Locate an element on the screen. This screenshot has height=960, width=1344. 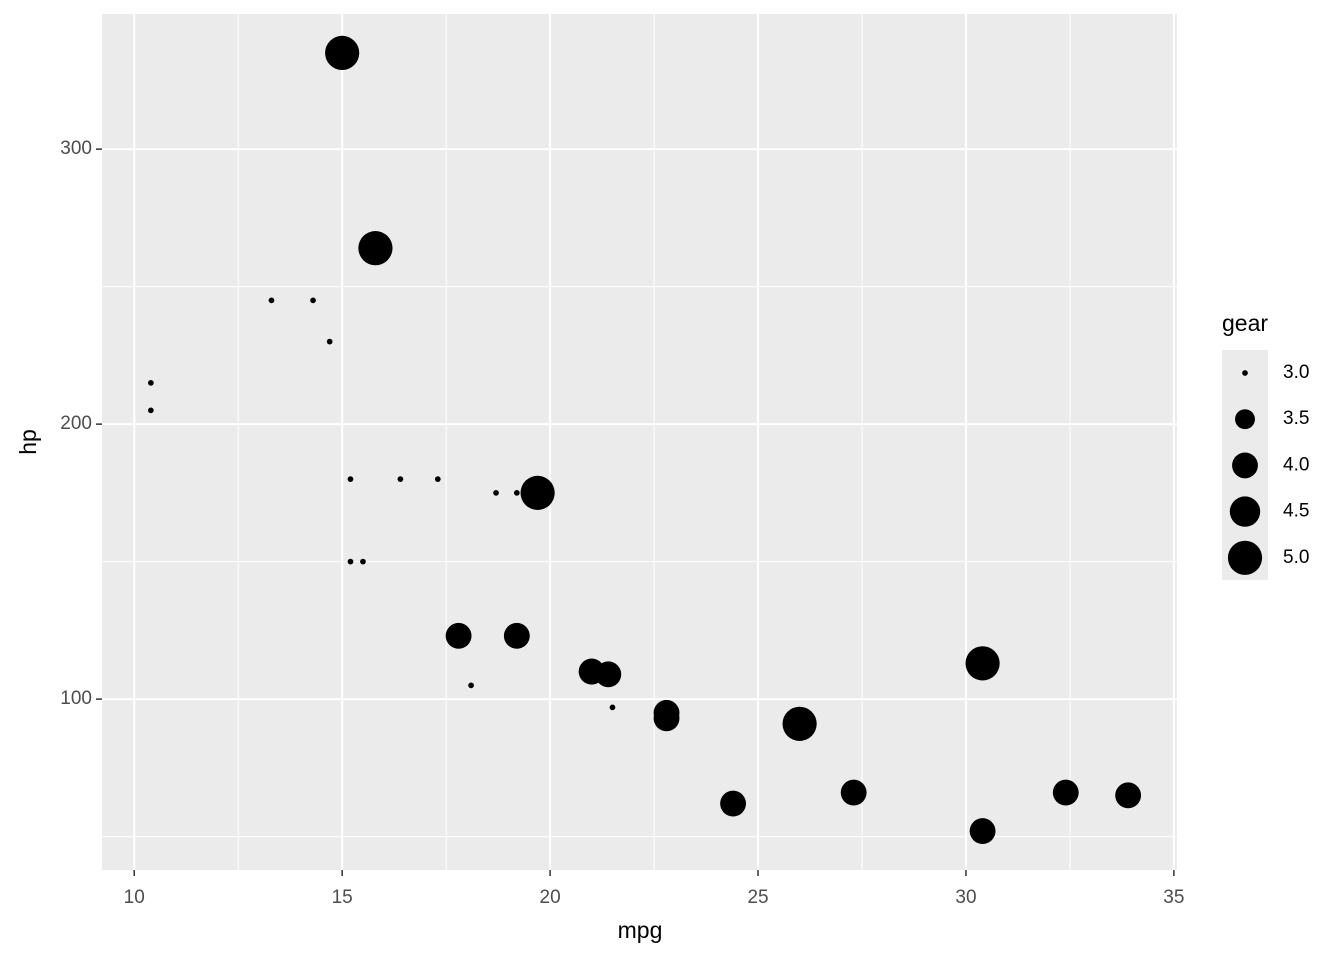
y-tick-label: 100 is located at coordinates (76, 698).